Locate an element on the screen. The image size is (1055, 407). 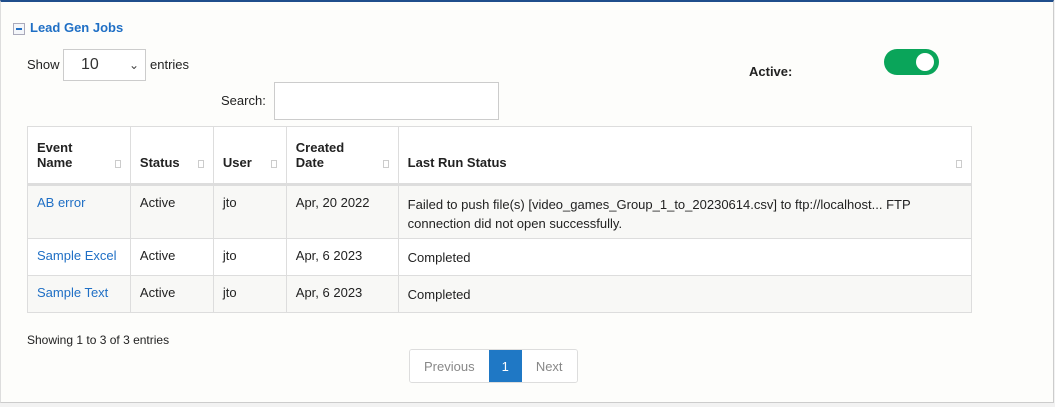
entries-label: entries is located at coordinates (170, 64).